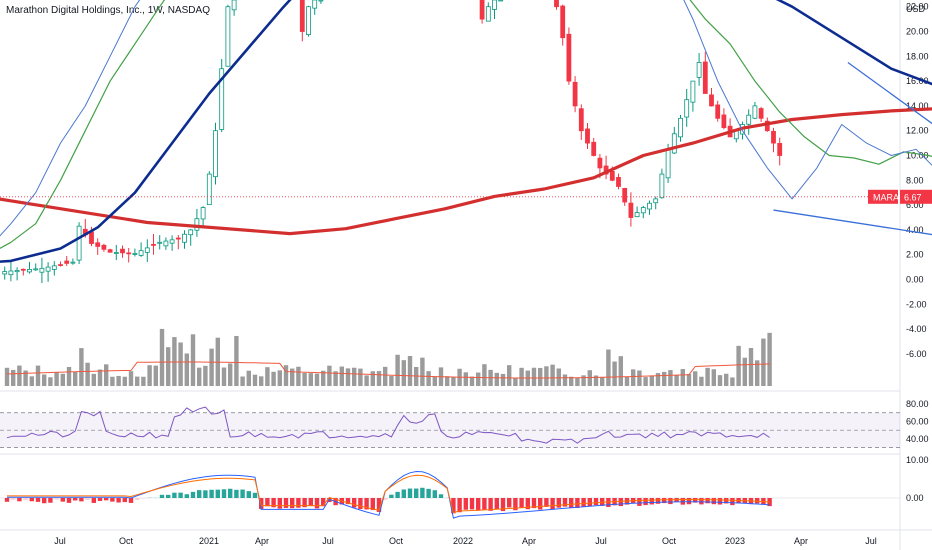 The height and width of the screenshot is (550, 932). I want to click on price-tick-label: -6.00, so click(916, 354).